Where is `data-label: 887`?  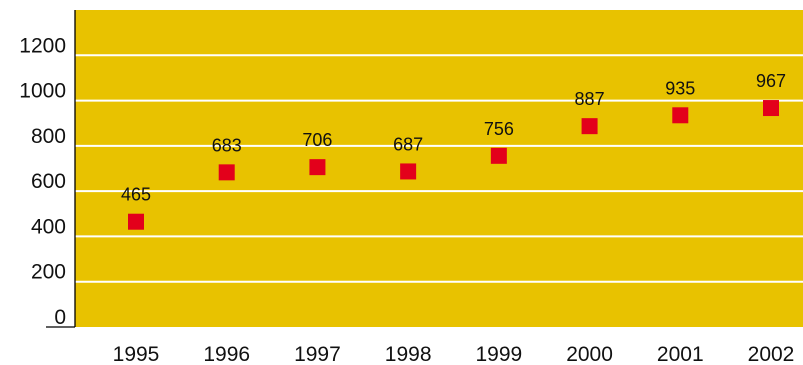
data-label: 887 is located at coordinates (590, 99).